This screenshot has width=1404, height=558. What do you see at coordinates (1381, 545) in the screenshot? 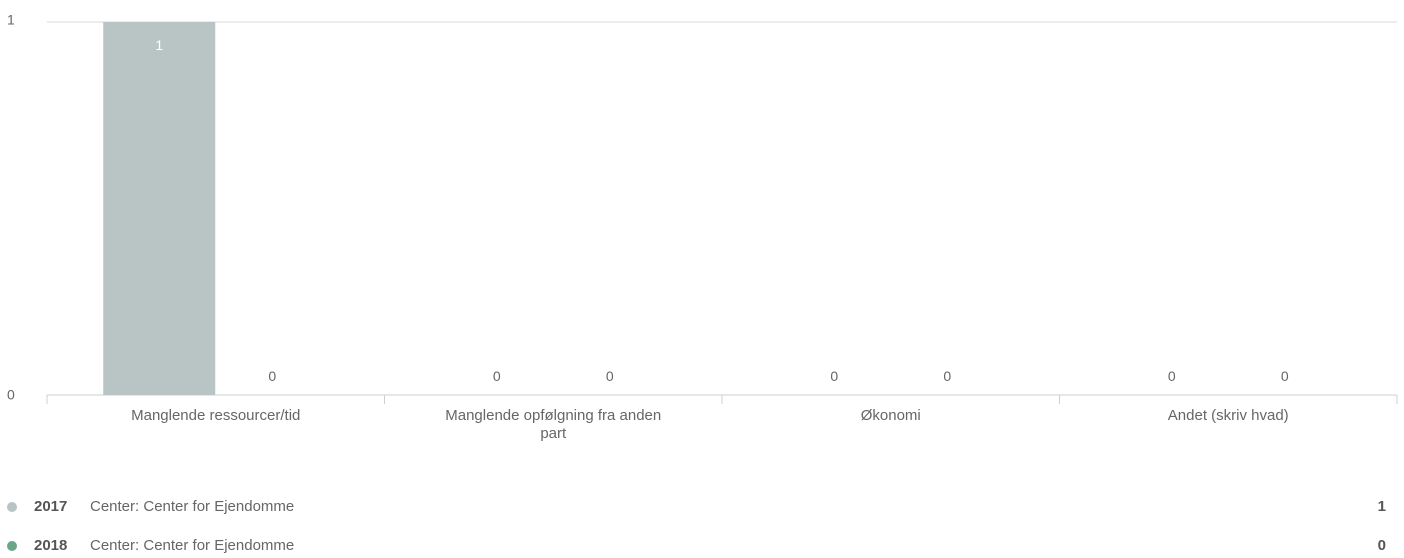
I see `legend-total: 0` at bounding box center [1381, 545].